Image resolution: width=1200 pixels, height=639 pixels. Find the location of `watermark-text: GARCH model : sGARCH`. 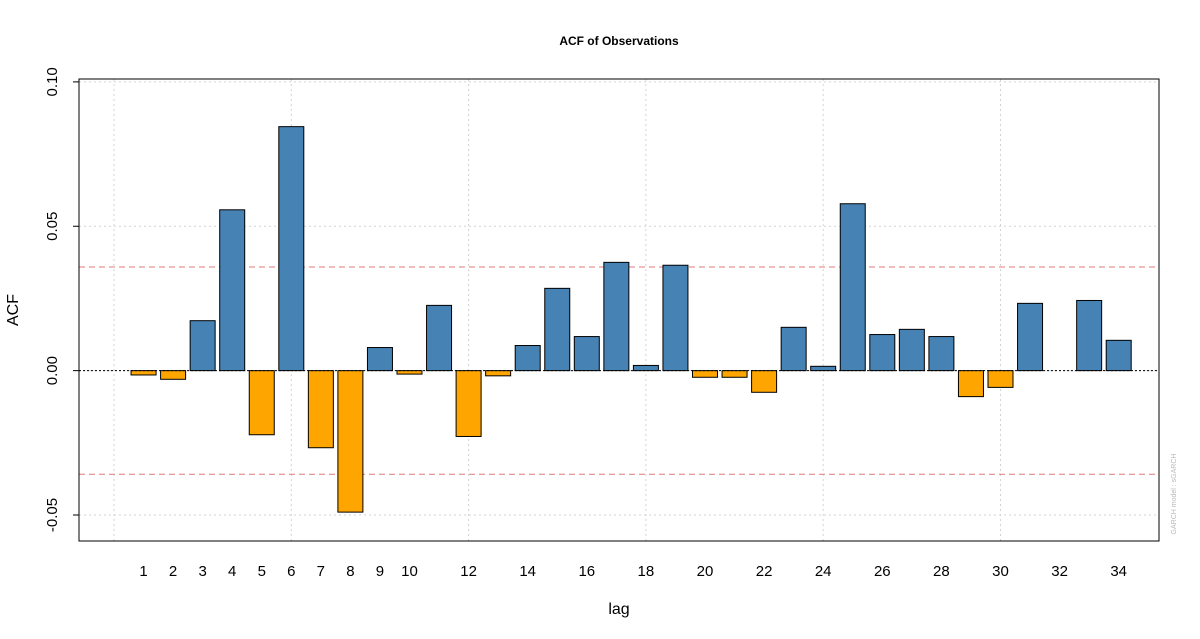

watermark-text: GARCH model : sGARCH is located at coordinates (1174, 494).